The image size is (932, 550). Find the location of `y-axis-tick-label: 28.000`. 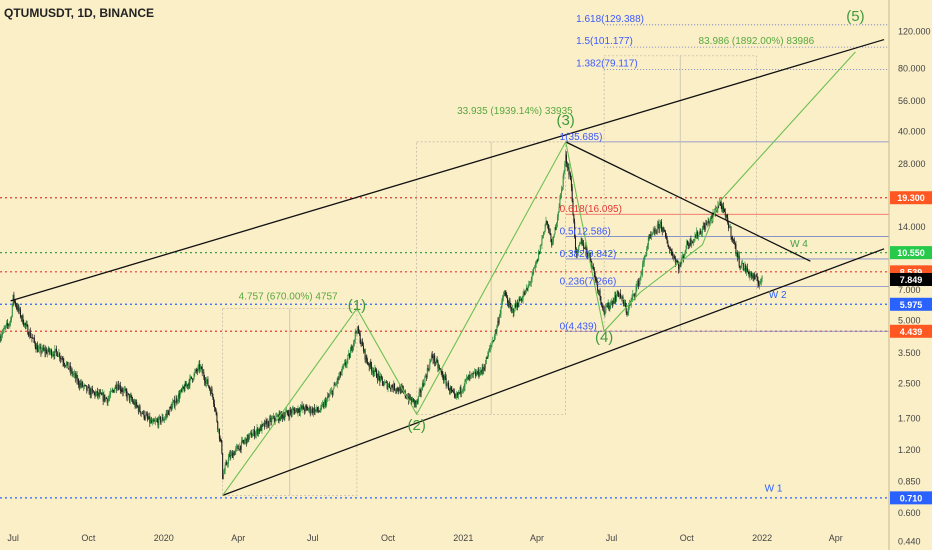

y-axis-tick-label: 28.000 is located at coordinates (912, 164).